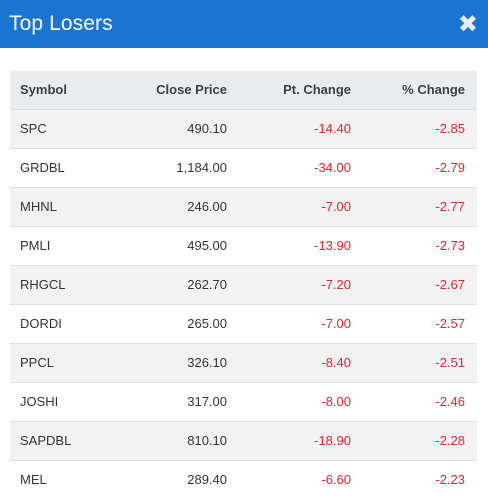 The width and height of the screenshot is (488, 499). I want to click on close-price-cell: 289.40, so click(207, 480).